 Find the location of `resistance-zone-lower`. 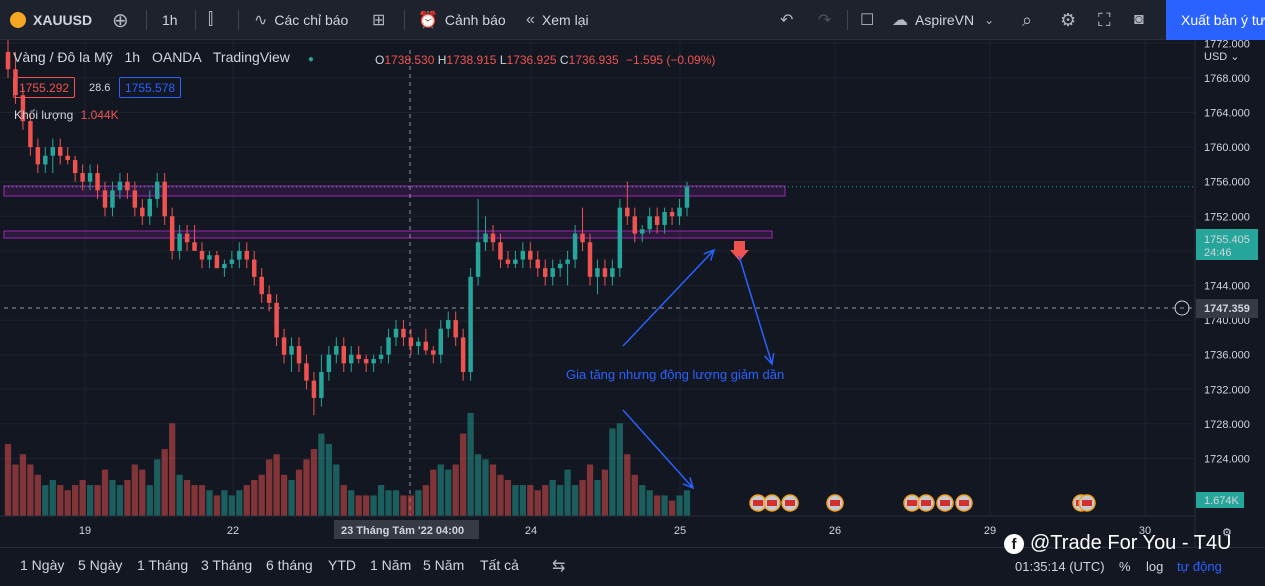

resistance-zone-lower is located at coordinates (388, 234).